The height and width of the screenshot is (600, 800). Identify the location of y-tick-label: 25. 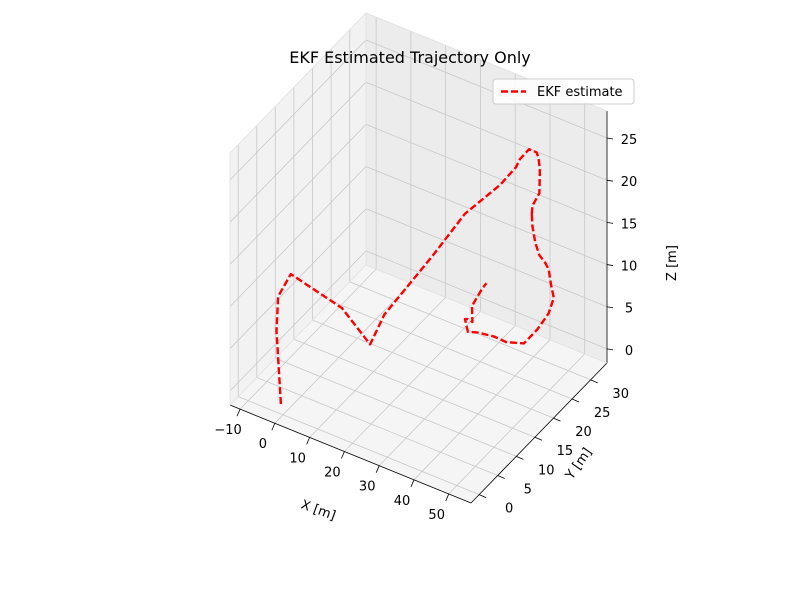
(602, 413).